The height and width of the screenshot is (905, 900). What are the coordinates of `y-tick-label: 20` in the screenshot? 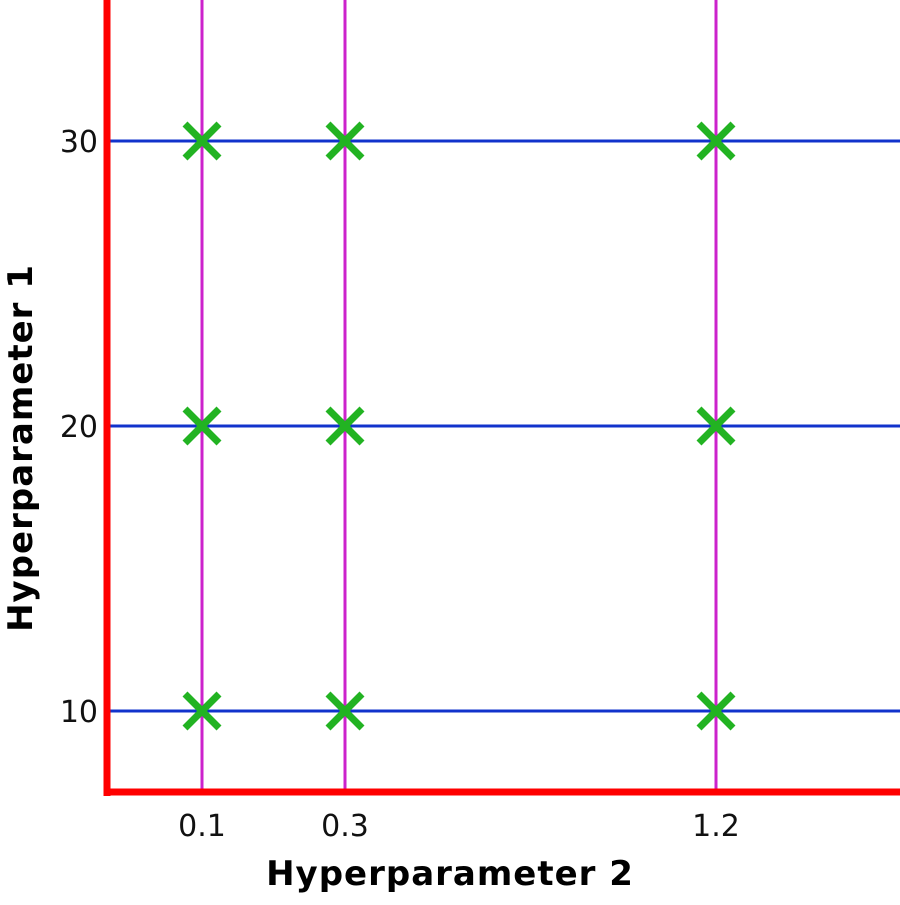 It's located at (79, 427).